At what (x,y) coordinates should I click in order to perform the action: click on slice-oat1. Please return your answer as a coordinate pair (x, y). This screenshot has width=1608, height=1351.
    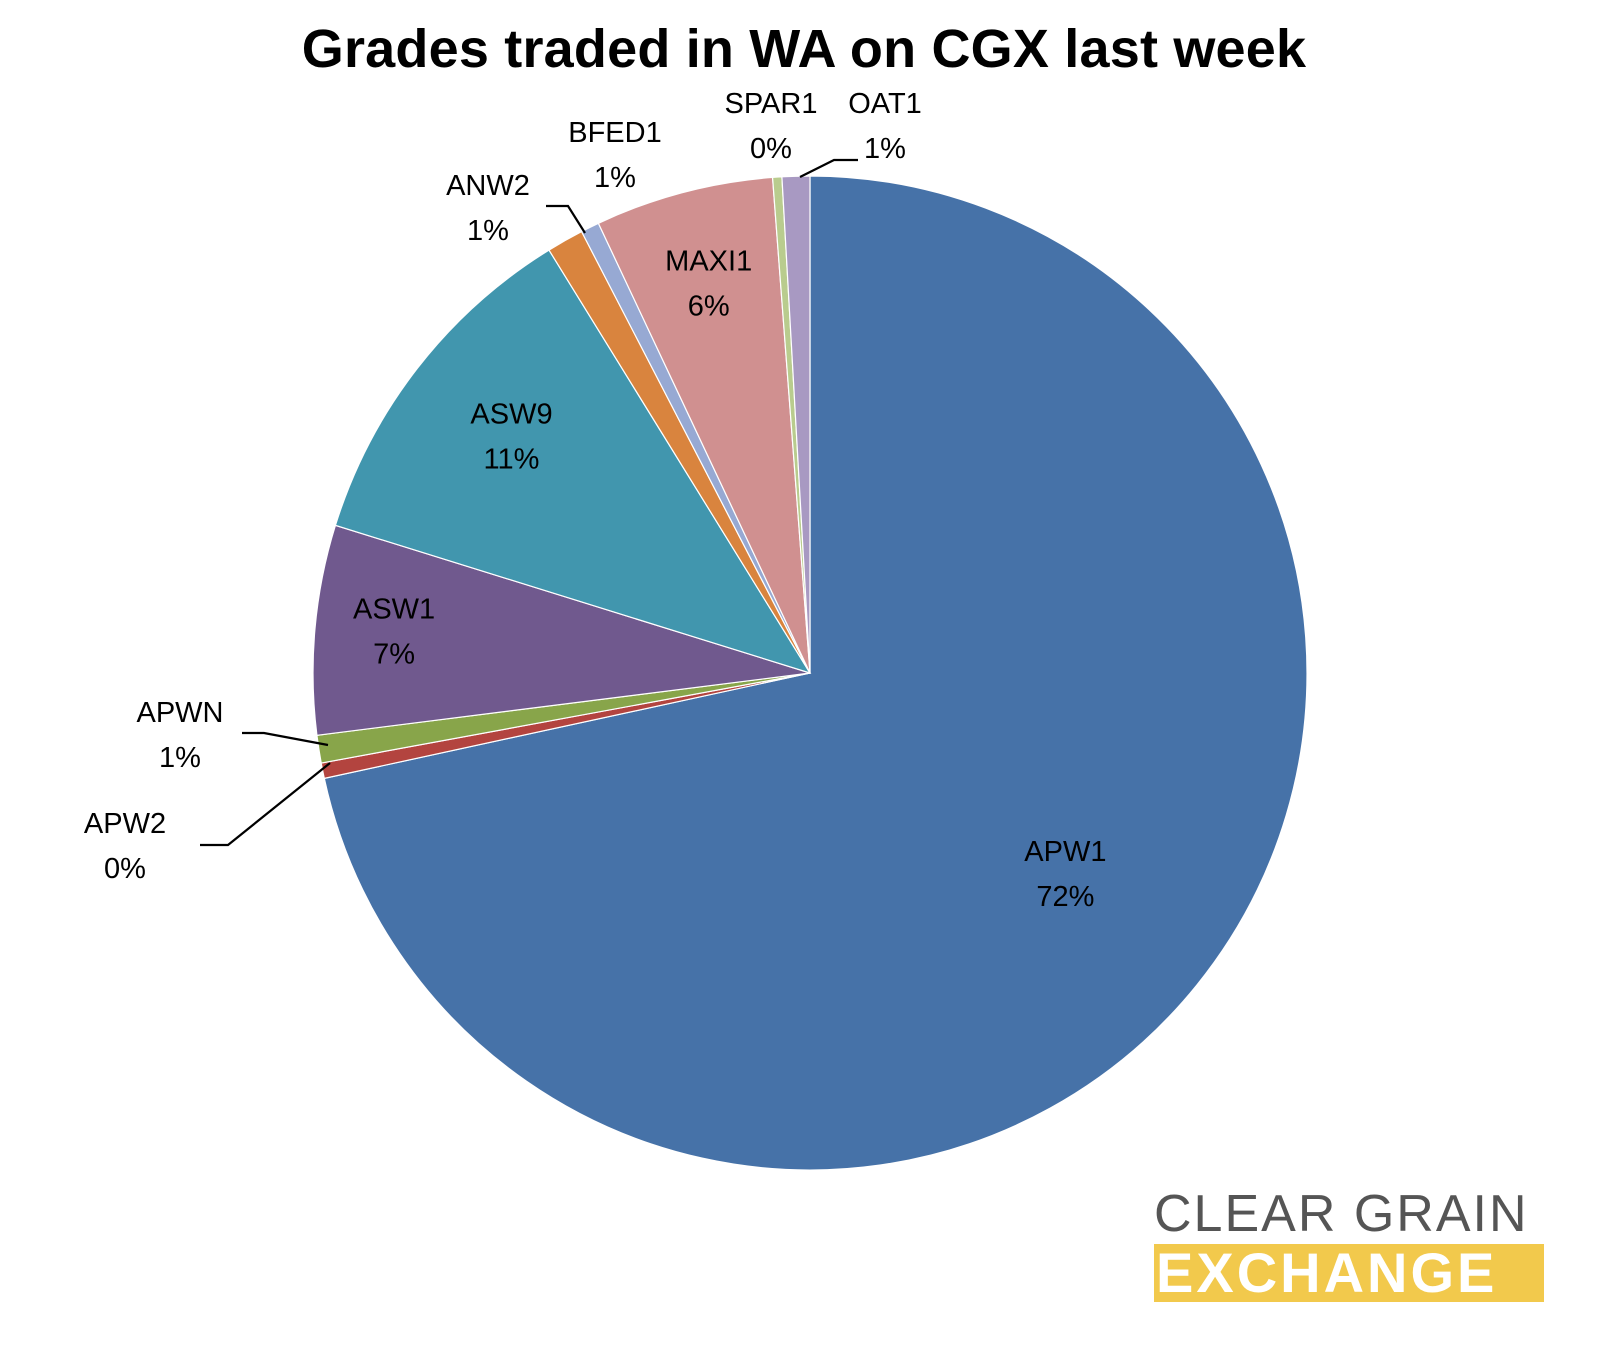
    Looking at the image, I should click on (796, 424).